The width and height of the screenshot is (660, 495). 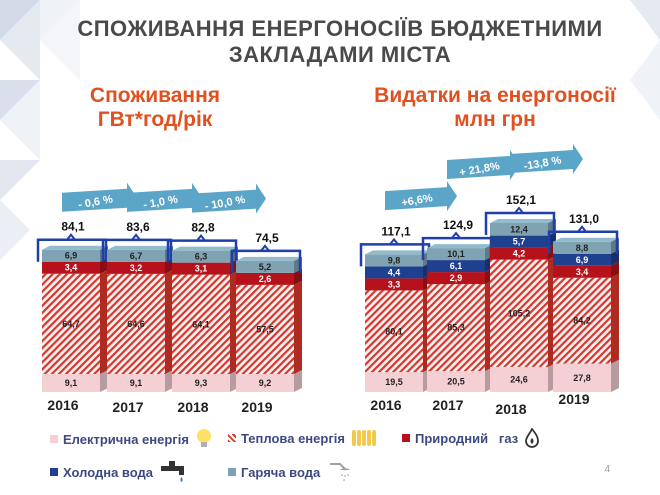 What do you see at coordinates (340, 54) in the screenshot?
I see `page-title-line-2: ЗАКЛАДАМИ МІСТА` at bounding box center [340, 54].